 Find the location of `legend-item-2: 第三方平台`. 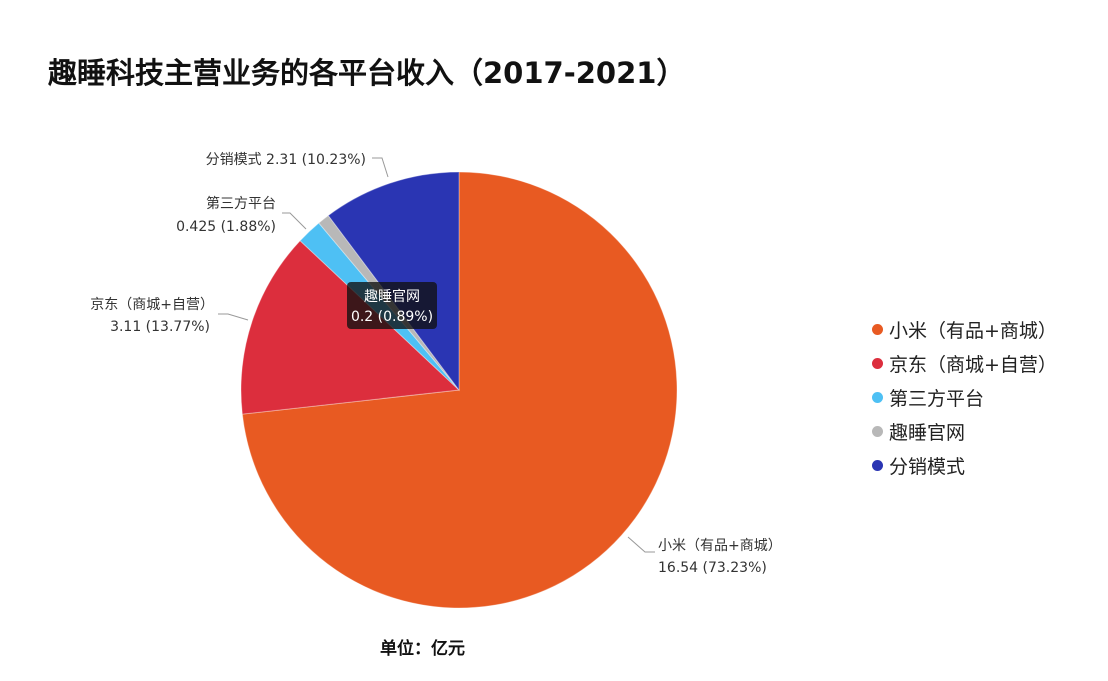

legend-item-2: 第三方平台 is located at coordinates (964, 397).